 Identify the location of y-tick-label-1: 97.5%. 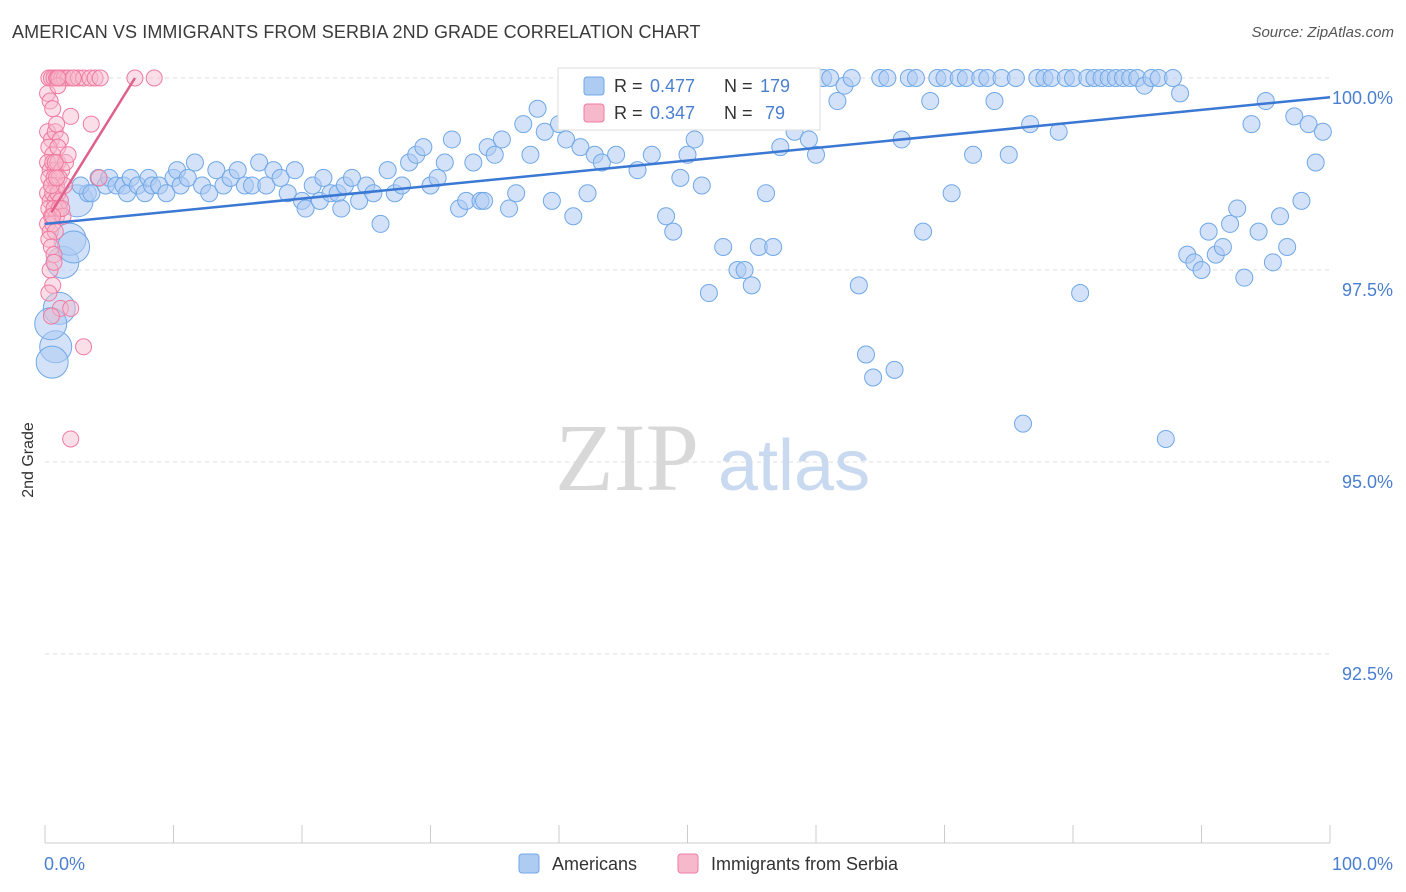
(1367, 290).